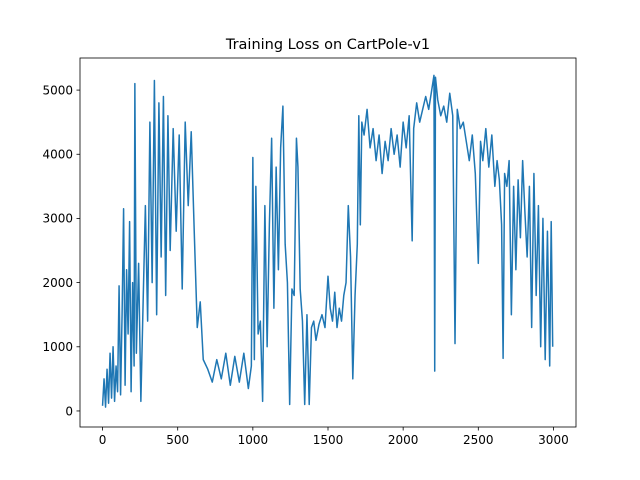  I want to click on x-tick-label: 500, so click(177, 440).